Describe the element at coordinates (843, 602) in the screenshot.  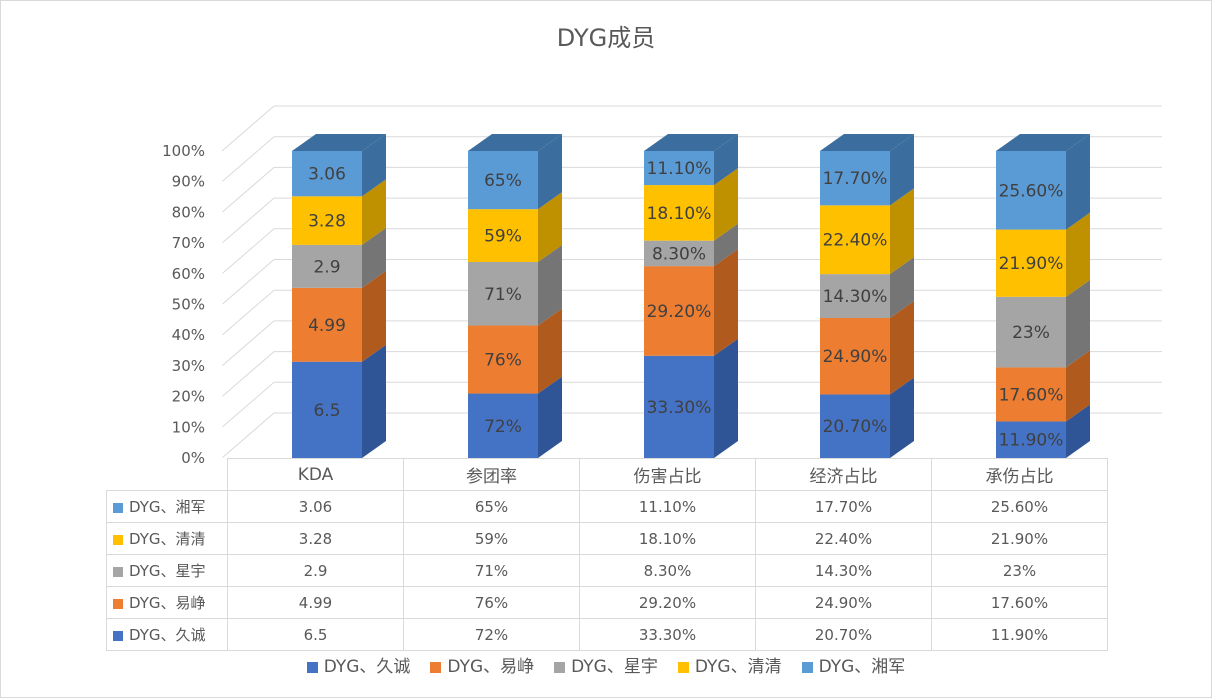
I see `table-cell: 24.90%` at that location.